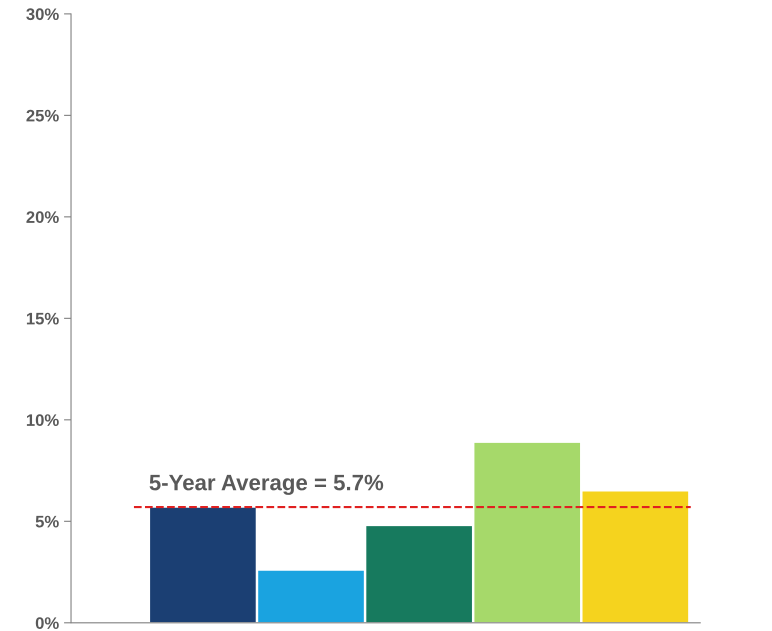  Describe the element at coordinates (47, 623) in the screenshot. I see `y-tick-label: 0%` at that location.